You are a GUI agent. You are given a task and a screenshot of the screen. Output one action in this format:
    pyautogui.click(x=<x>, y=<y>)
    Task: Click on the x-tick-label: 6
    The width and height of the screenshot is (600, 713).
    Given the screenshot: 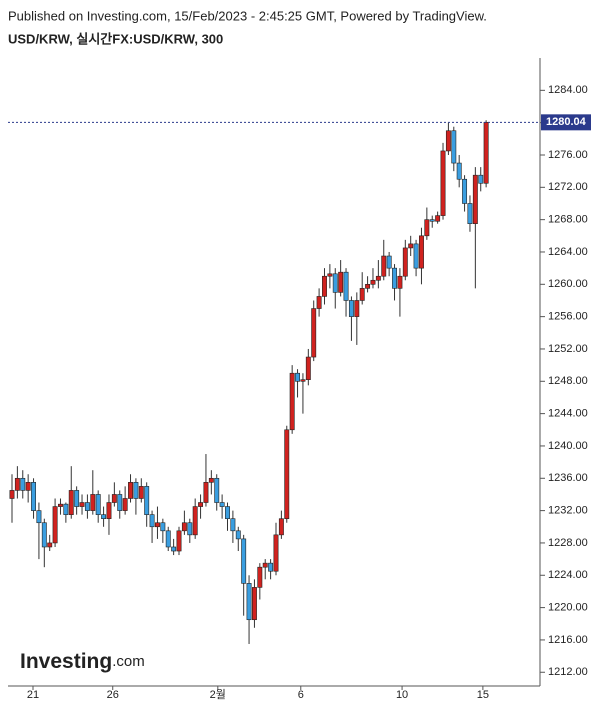 What is the action you would take?
    pyautogui.click(x=301, y=695)
    